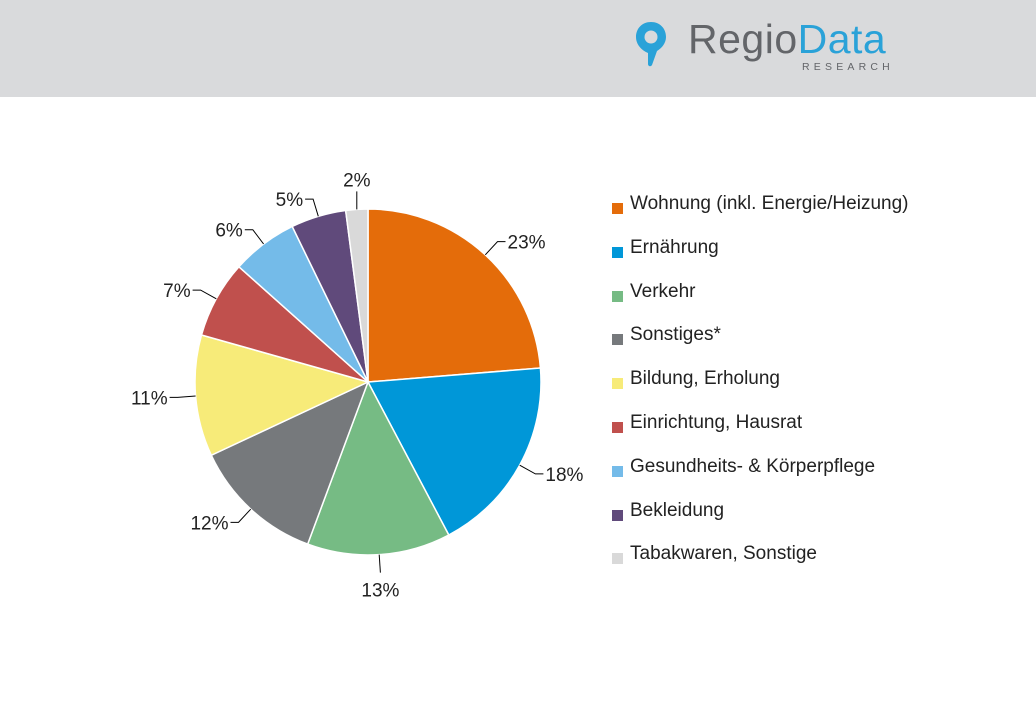 The width and height of the screenshot is (1036, 714). What do you see at coordinates (357, 180) in the screenshot?
I see `data-label: 2%` at bounding box center [357, 180].